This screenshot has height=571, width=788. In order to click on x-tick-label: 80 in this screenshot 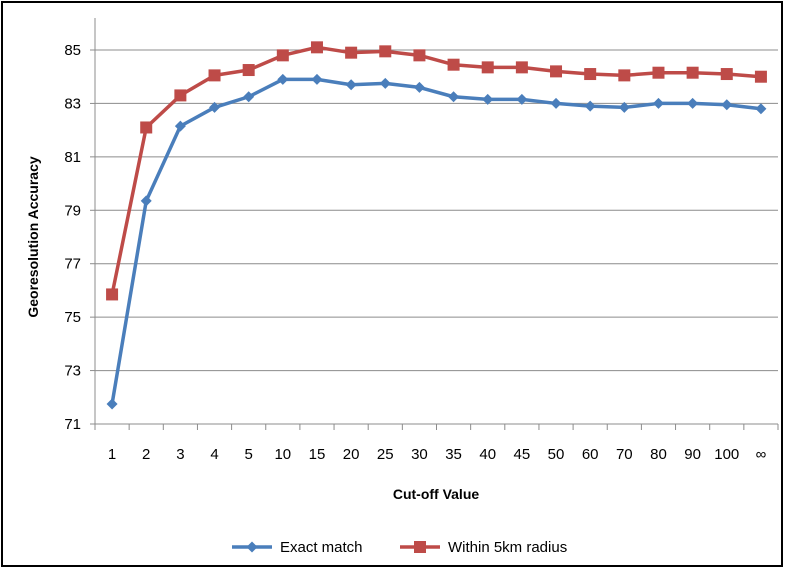, I will do `click(658, 454)`.